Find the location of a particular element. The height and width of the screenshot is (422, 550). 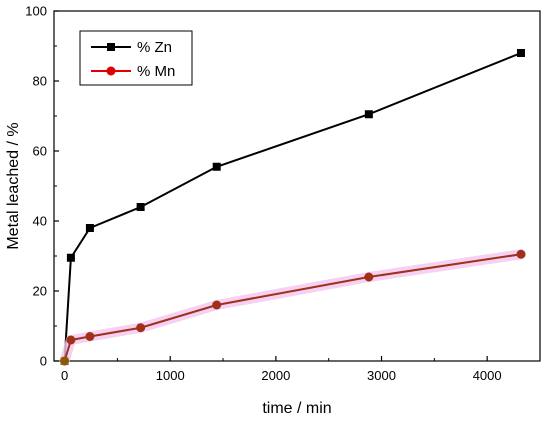

x-axis: 0 1000 2000 3000 4000 is located at coordinates (281, 369).